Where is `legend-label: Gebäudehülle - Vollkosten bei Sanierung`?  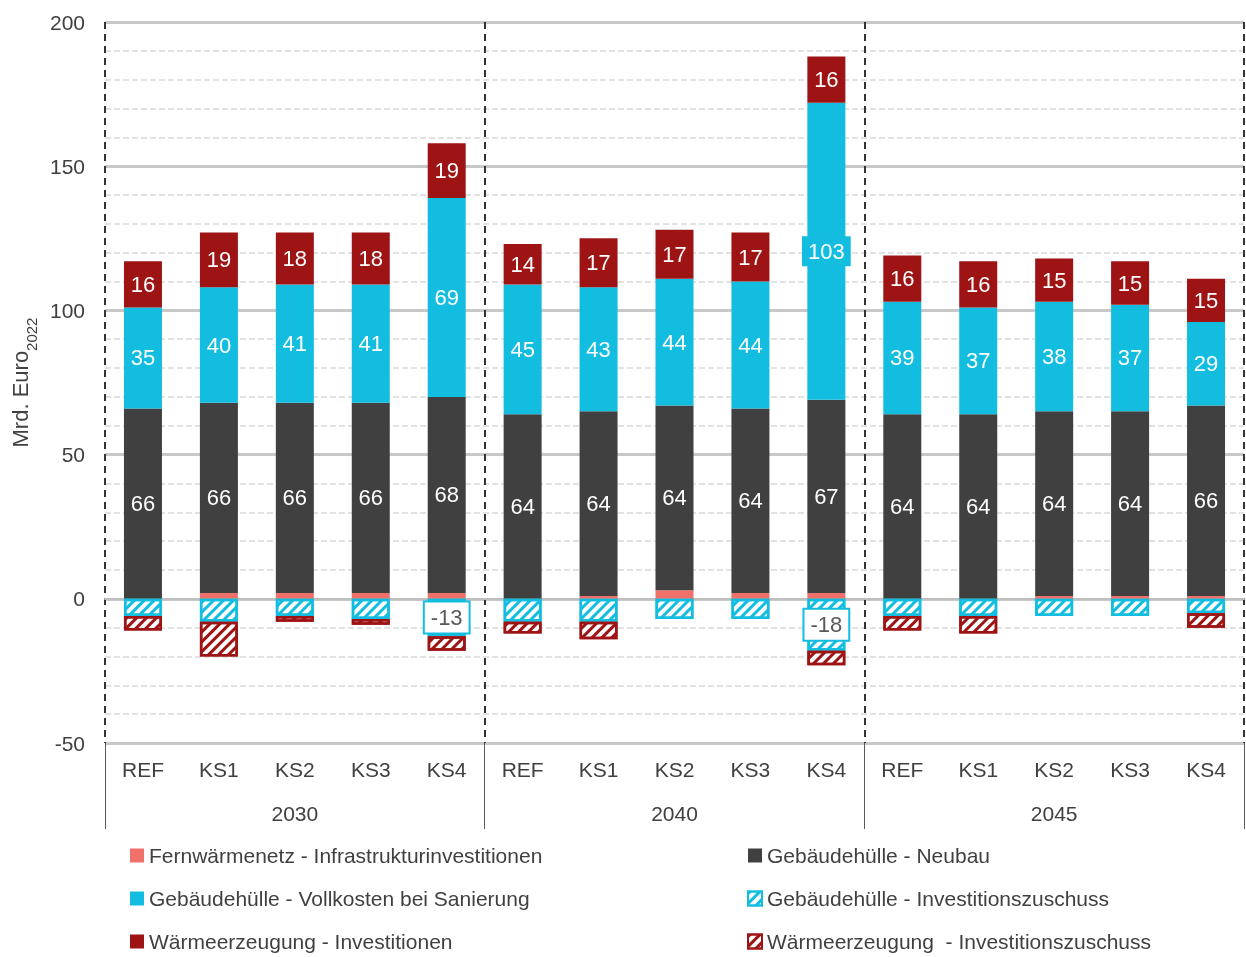
legend-label: Gebäudehülle - Vollkosten bei Sanierung is located at coordinates (339, 898).